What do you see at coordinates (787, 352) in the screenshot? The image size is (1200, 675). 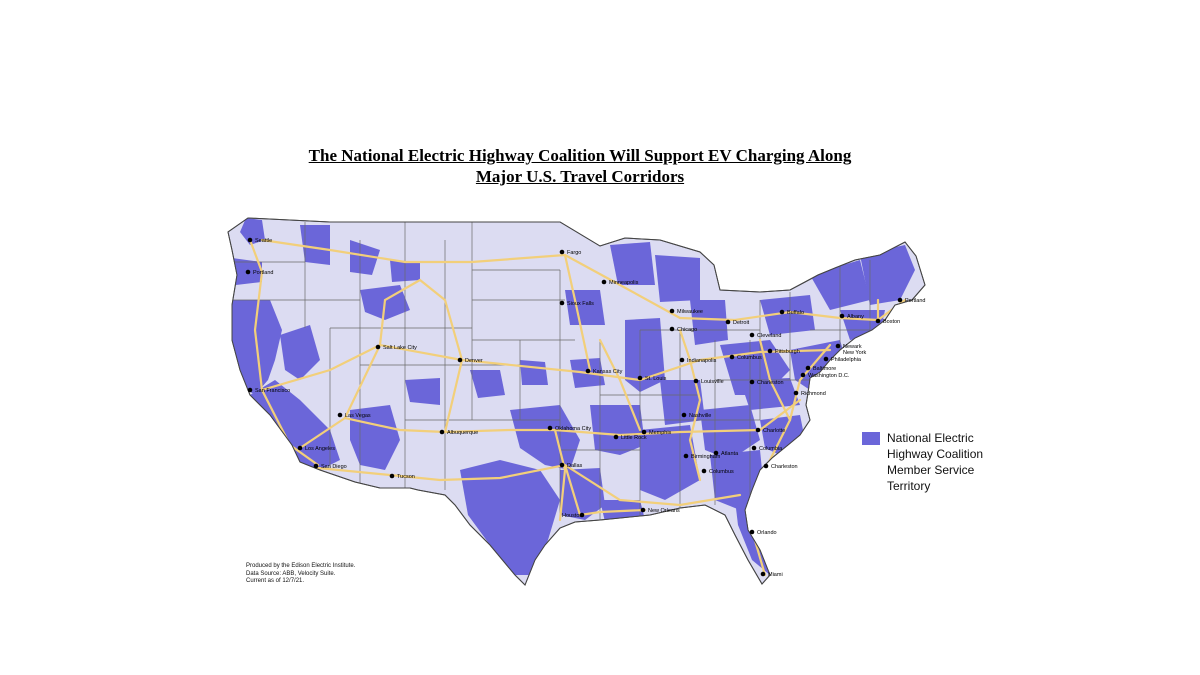 I see `city-label: Pittsburgh` at bounding box center [787, 352].